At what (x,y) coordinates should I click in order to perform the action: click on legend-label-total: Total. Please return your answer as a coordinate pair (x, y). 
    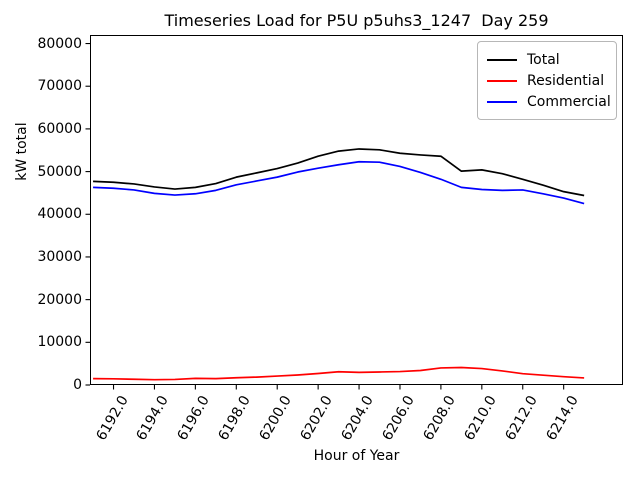
    Looking at the image, I should click on (543, 59).